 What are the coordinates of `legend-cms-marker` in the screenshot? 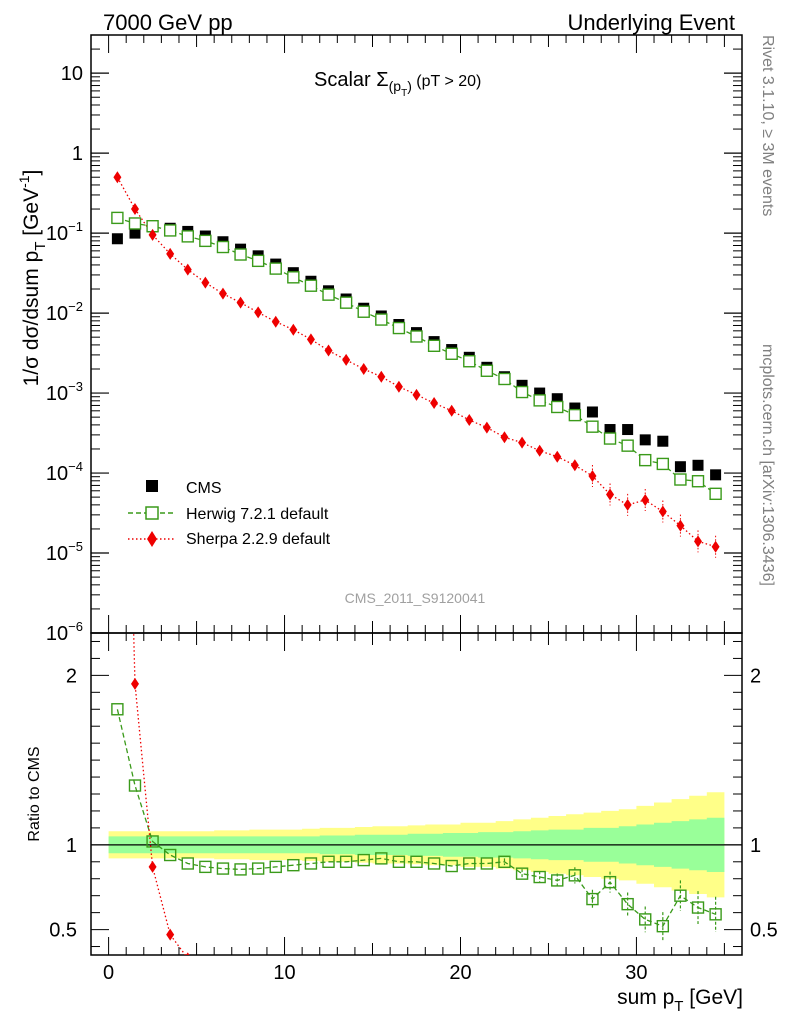 It's located at (152, 486).